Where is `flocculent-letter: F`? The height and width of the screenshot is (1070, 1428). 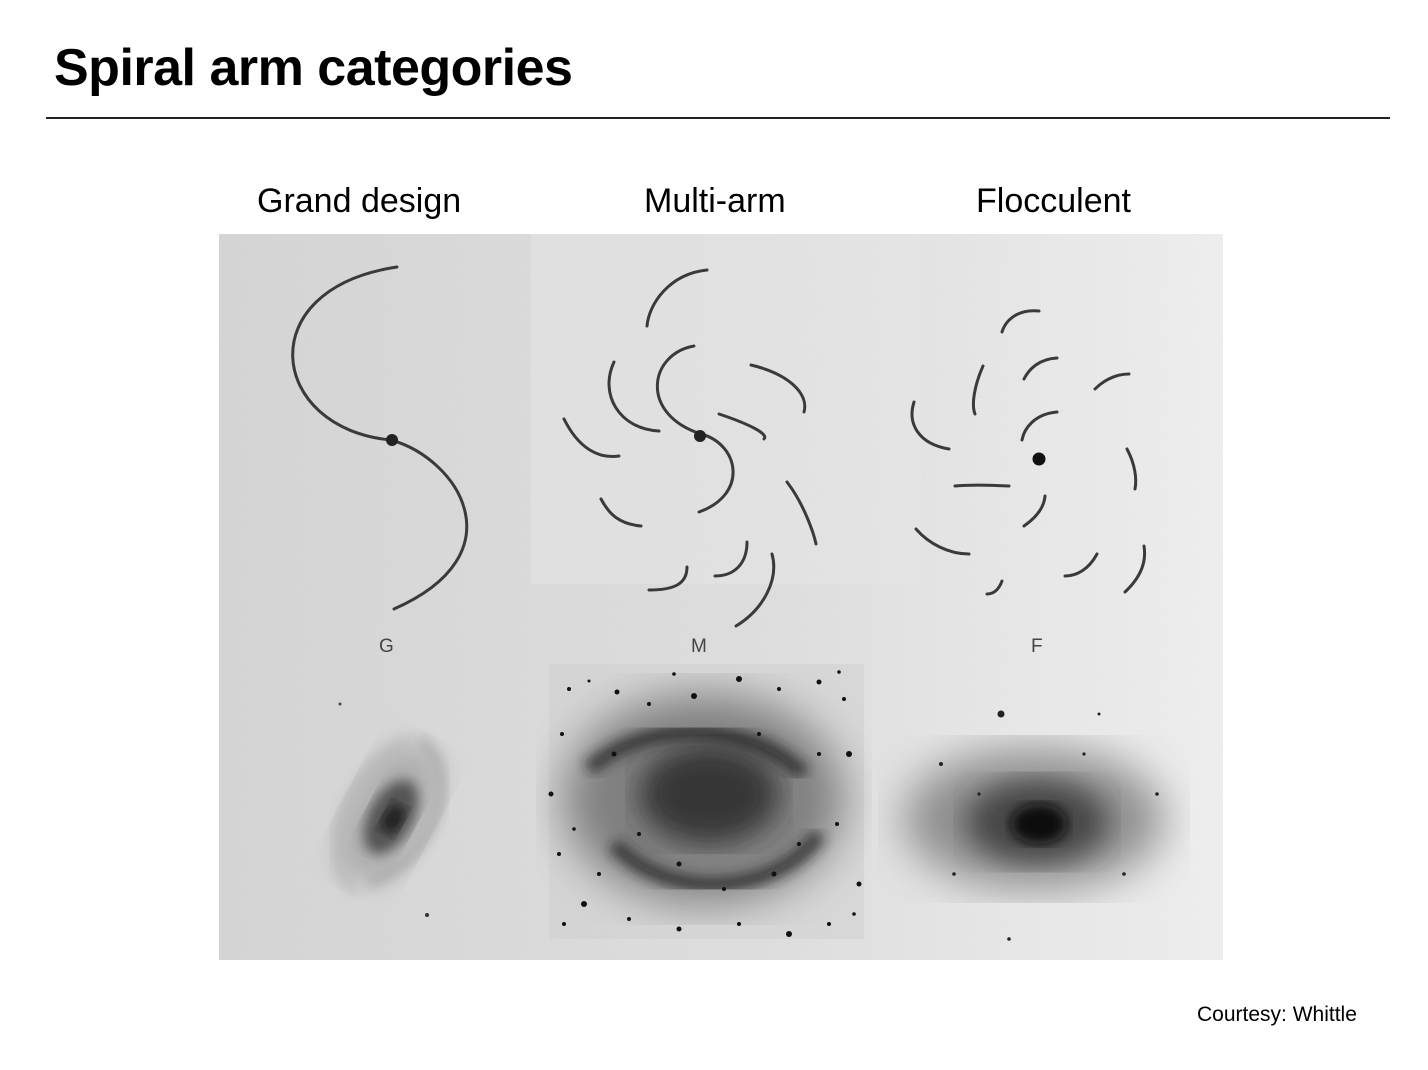
flocculent-letter: F is located at coordinates (1037, 646).